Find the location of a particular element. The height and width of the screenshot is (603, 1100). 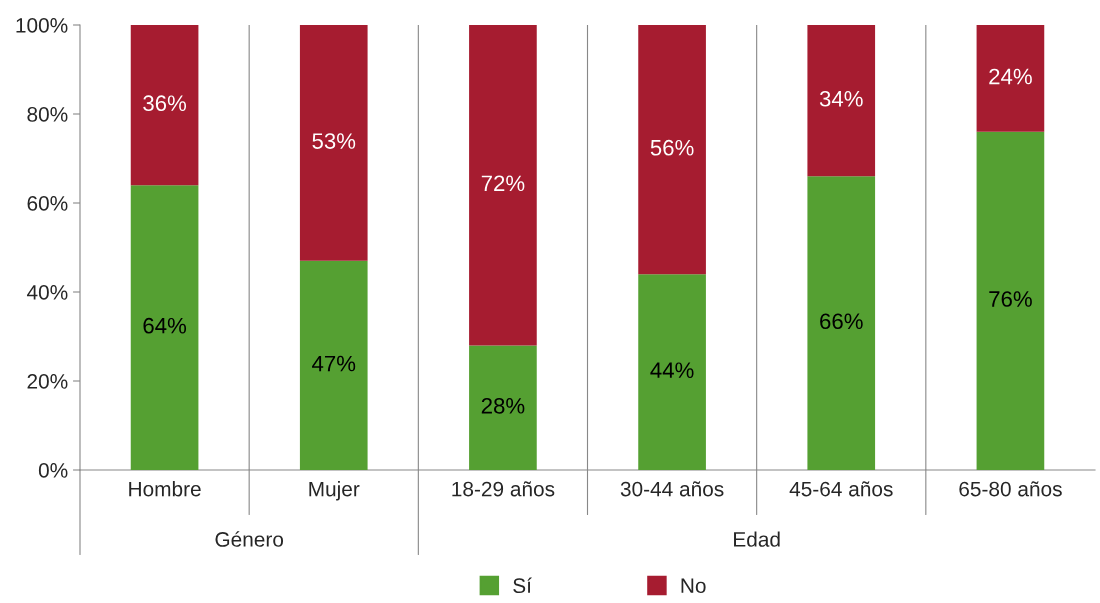

data-label: 47% is located at coordinates (334, 363).